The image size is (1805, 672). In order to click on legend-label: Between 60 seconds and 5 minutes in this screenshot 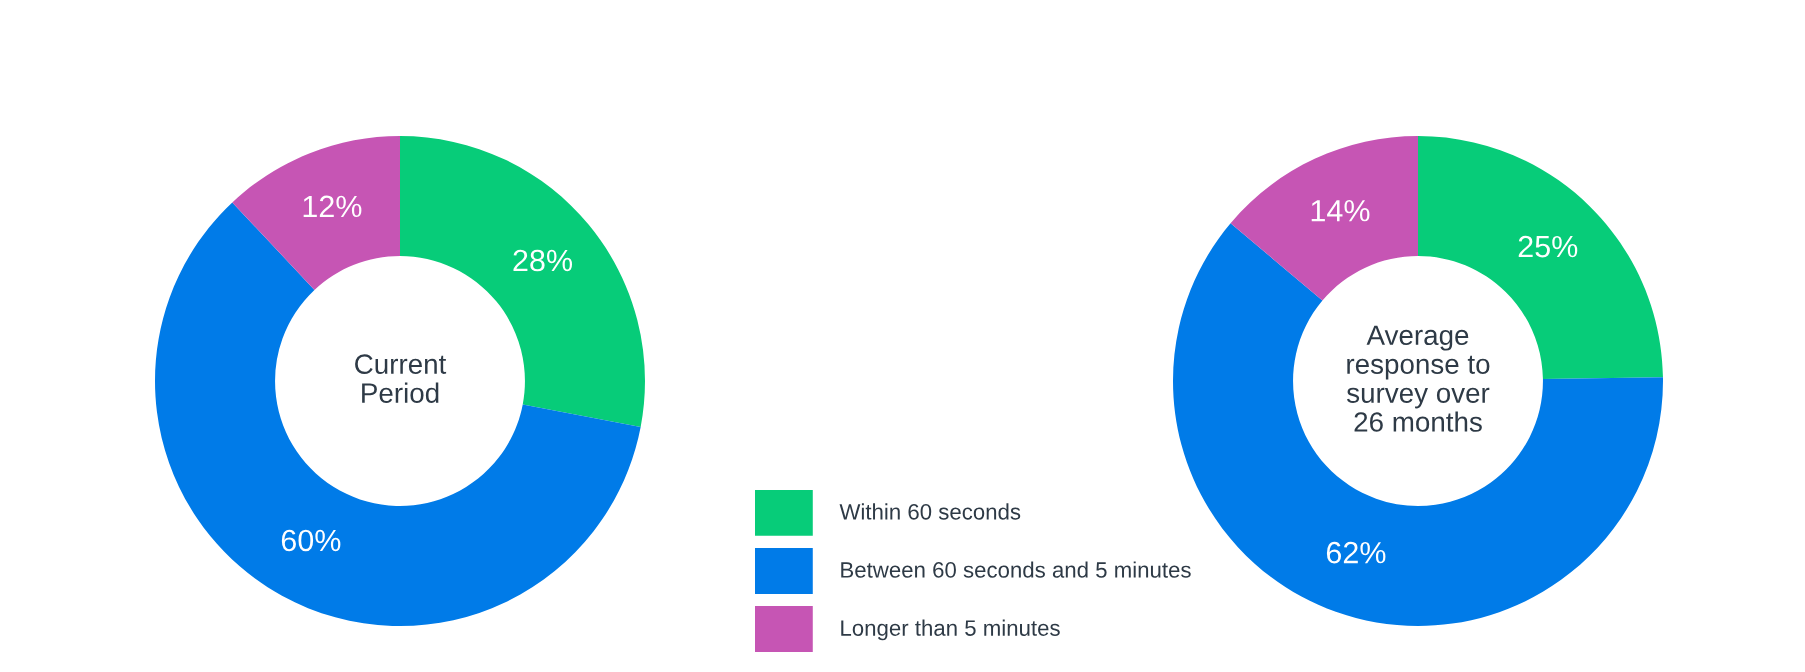, I will do `click(1016, 569)`.